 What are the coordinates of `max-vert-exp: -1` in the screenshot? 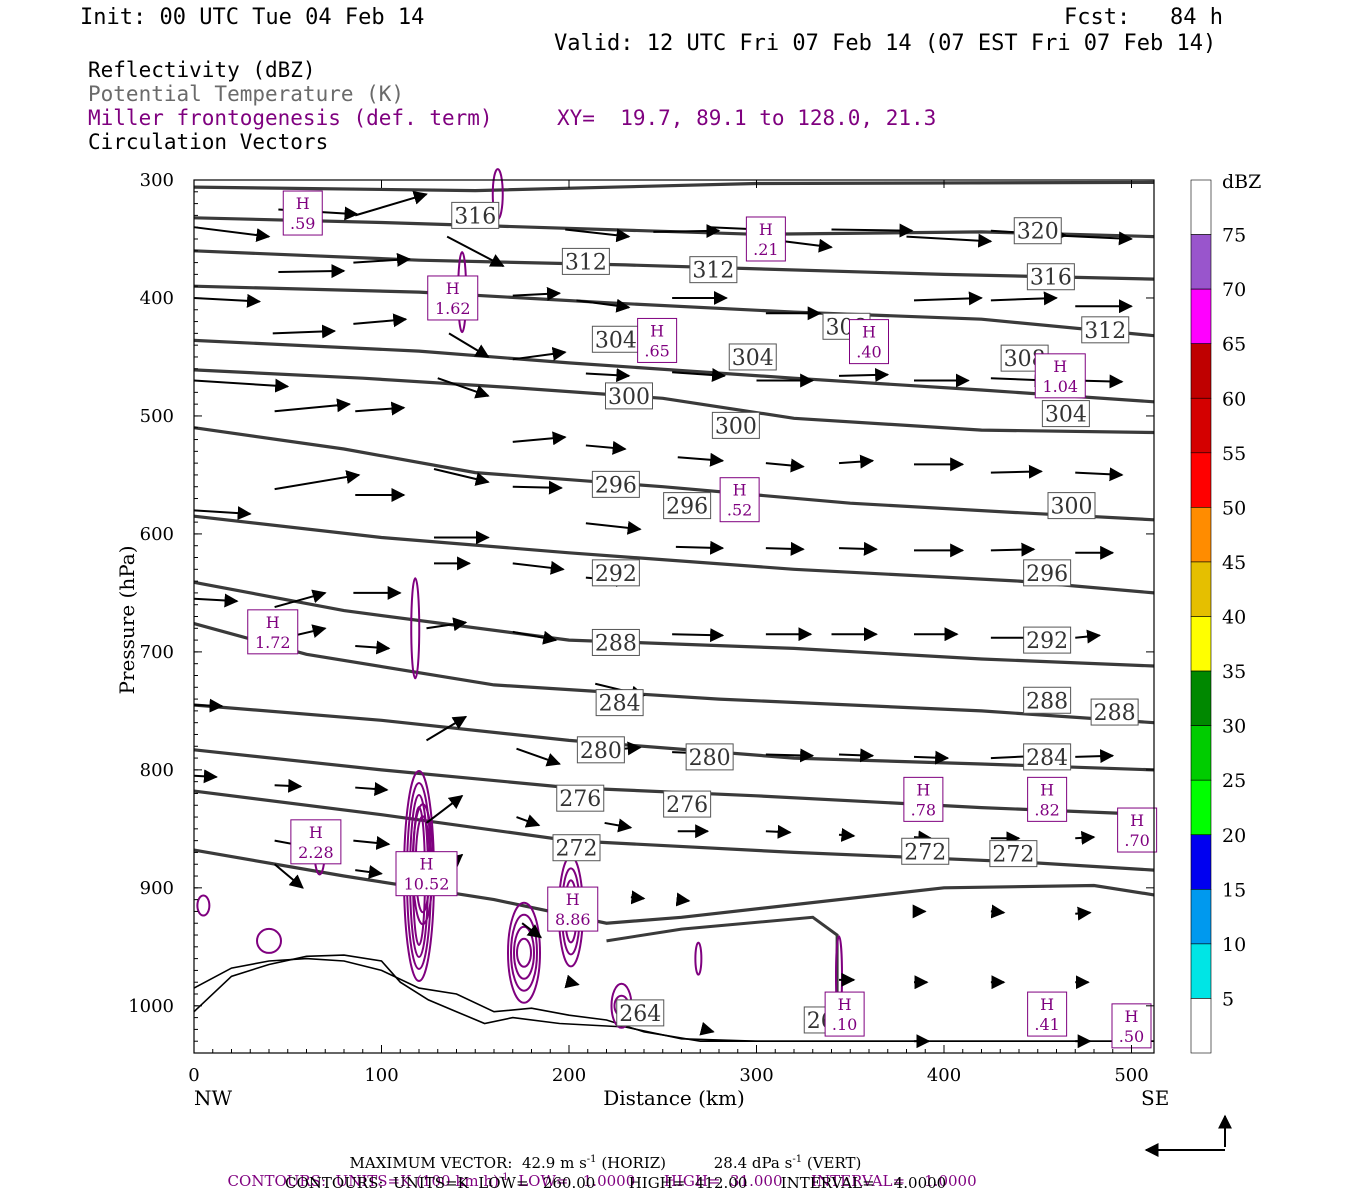 It's located at (797, 1159).